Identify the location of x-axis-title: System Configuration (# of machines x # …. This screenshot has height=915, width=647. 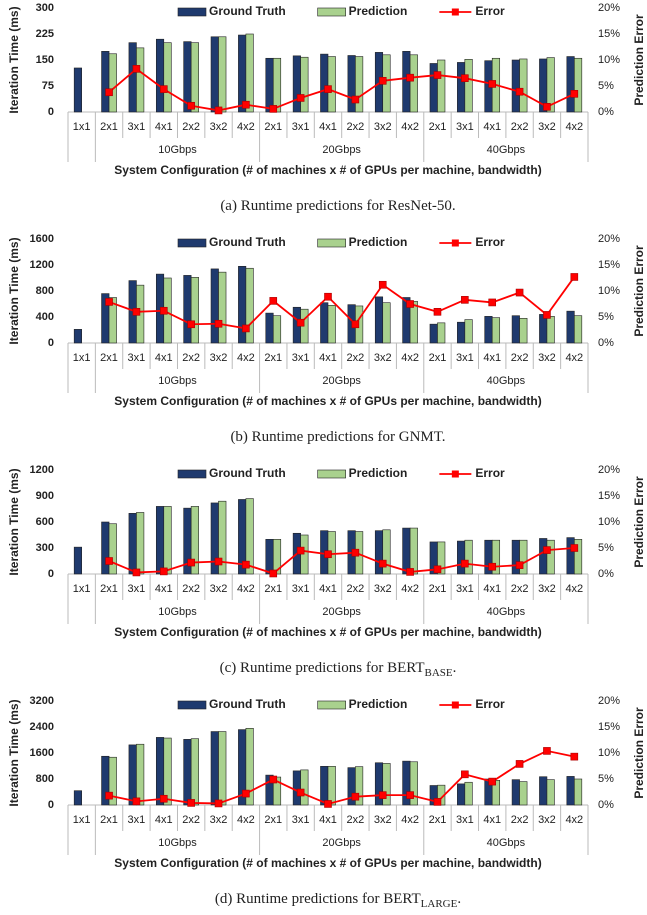
(327, 401).